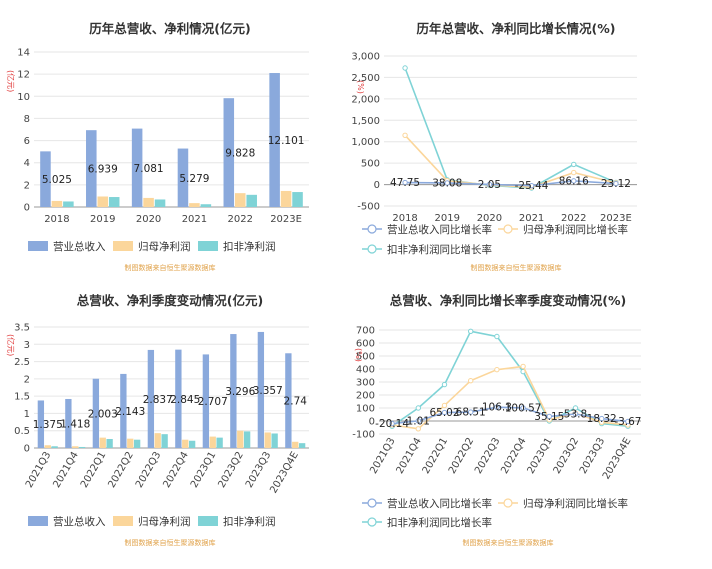  I want to click on data-label: -25.44, so click(532, 186).